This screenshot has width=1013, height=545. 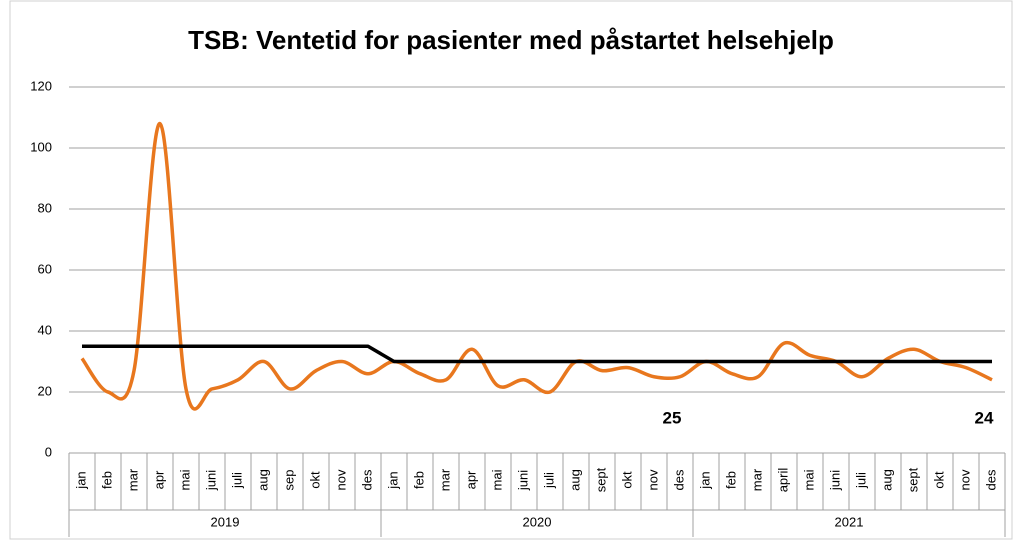 What do you see at coordinates (849, 521) in the screenshot?
I see `group-label: 2021` at bounding box center [849, 521].